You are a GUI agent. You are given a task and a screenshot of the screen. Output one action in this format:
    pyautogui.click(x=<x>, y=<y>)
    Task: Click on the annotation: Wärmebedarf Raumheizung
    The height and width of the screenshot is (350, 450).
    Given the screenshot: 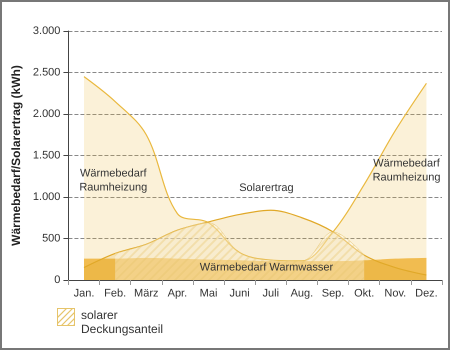 What is the action you would take?
    pyautogui.click(x=113, y=180)
    